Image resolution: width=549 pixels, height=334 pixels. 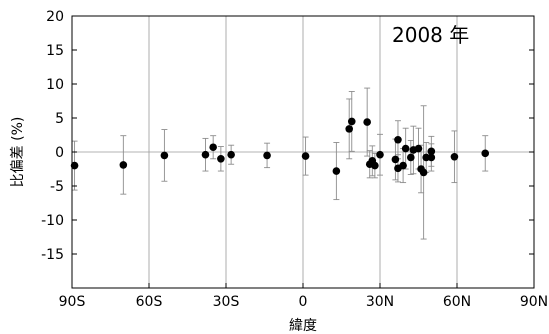 I want to click on y-tick-label: 15, so click(x=55, y=51).